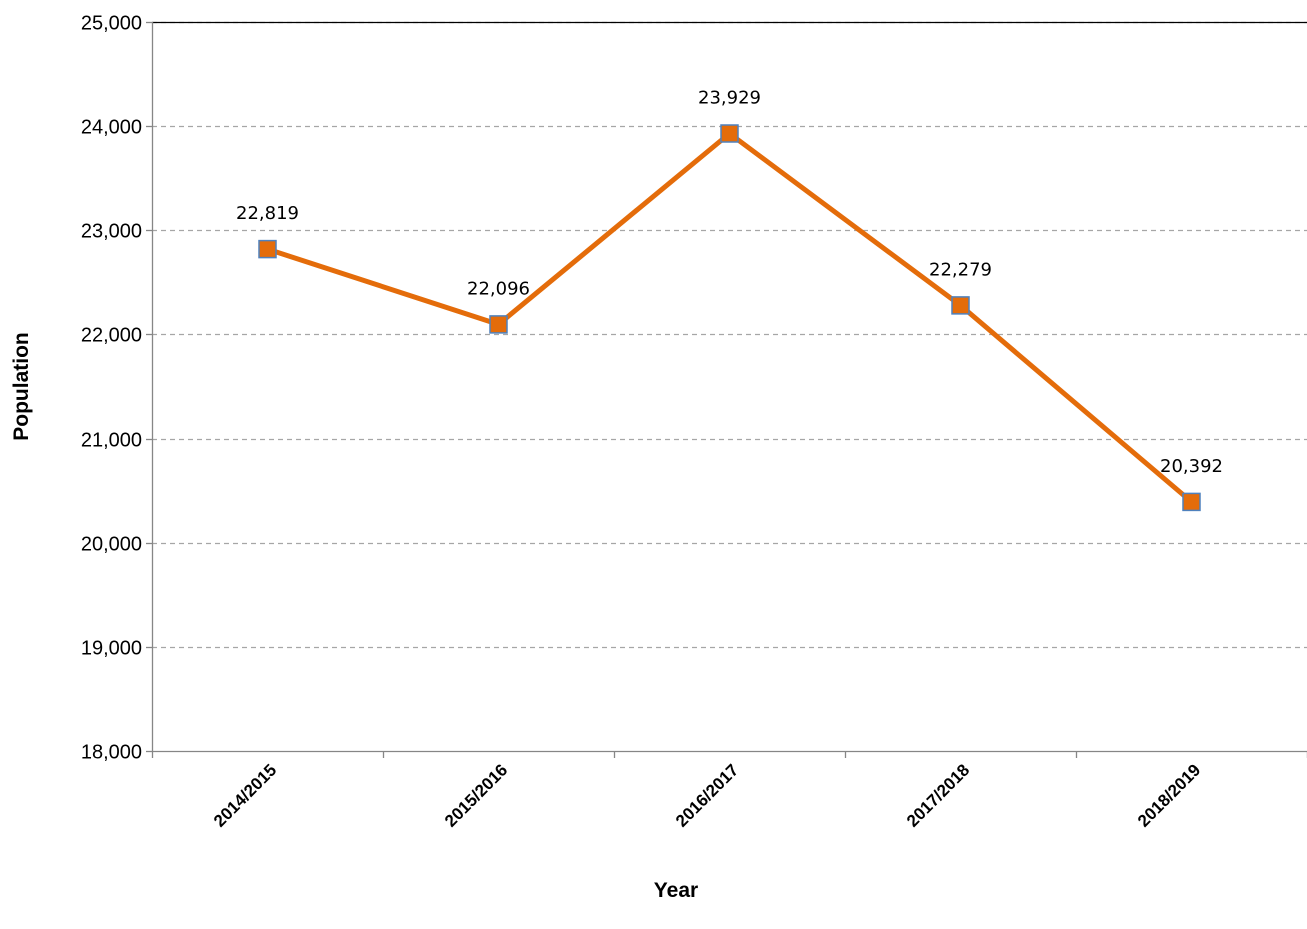 The width and height of the screenshot is (1307, 929). What do you see at coordinates (111, 441) in the screenshot?
I see `y-tick-label: 21,000` at bounding box center [111, 441].